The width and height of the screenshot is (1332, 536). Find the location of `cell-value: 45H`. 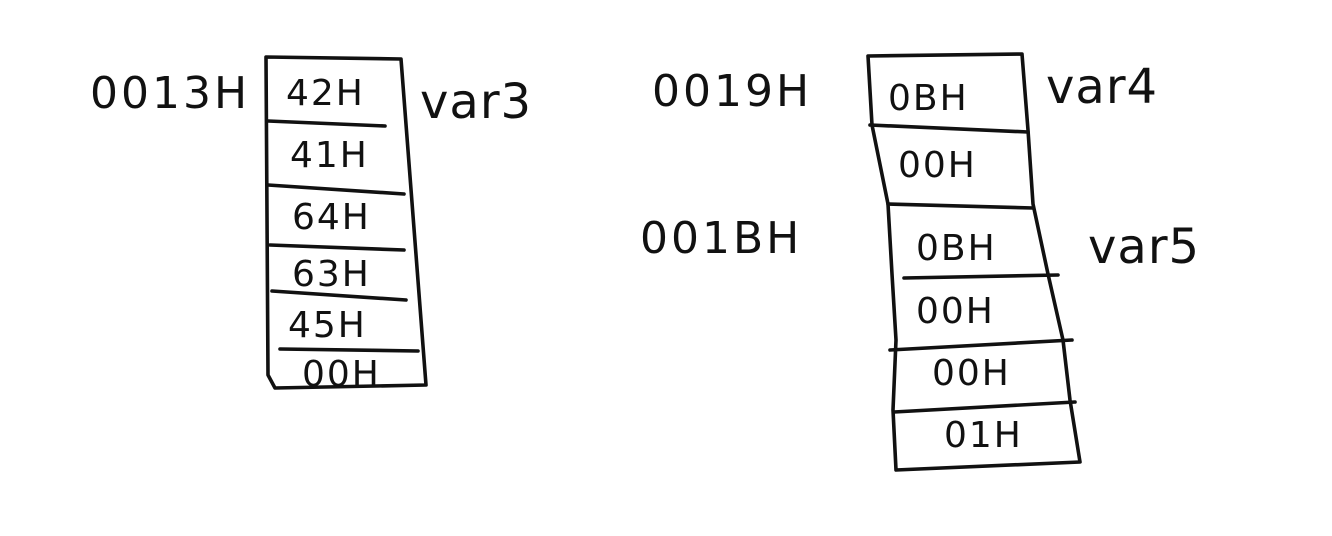

cell-value: 45H is located at coordinates (327, 325).